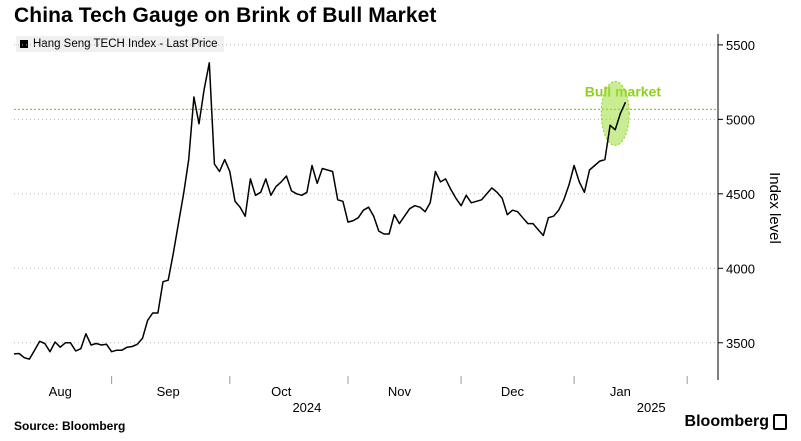 Image resolution: width=801 pixels, height=441 pixels. I want to click on brand-name: Bloomberg, so click(726, 421).